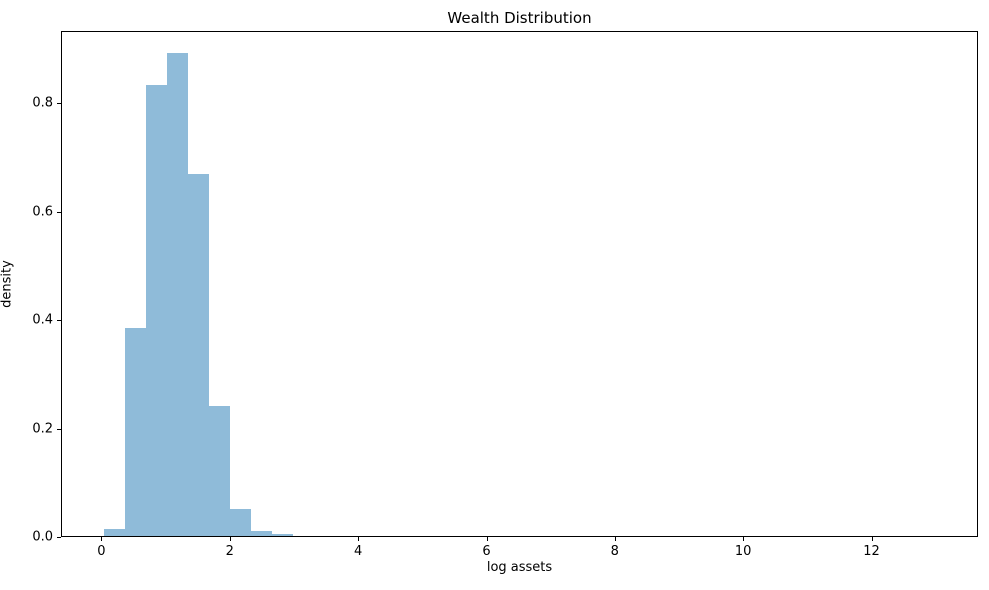 This screenshot has width=989, height=590. Describe the element at coordinates (358, 551) in the screenshot. I see `x-tick-label: 4` at that location.